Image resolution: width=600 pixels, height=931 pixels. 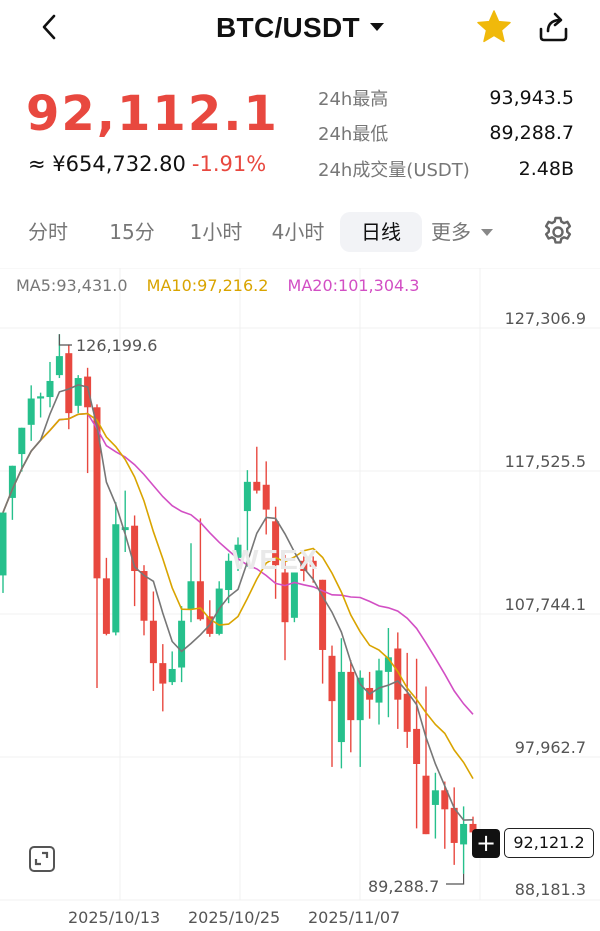 I want to click on stat-low: 24h最低 89,288.7, so click(x=446, y=134).